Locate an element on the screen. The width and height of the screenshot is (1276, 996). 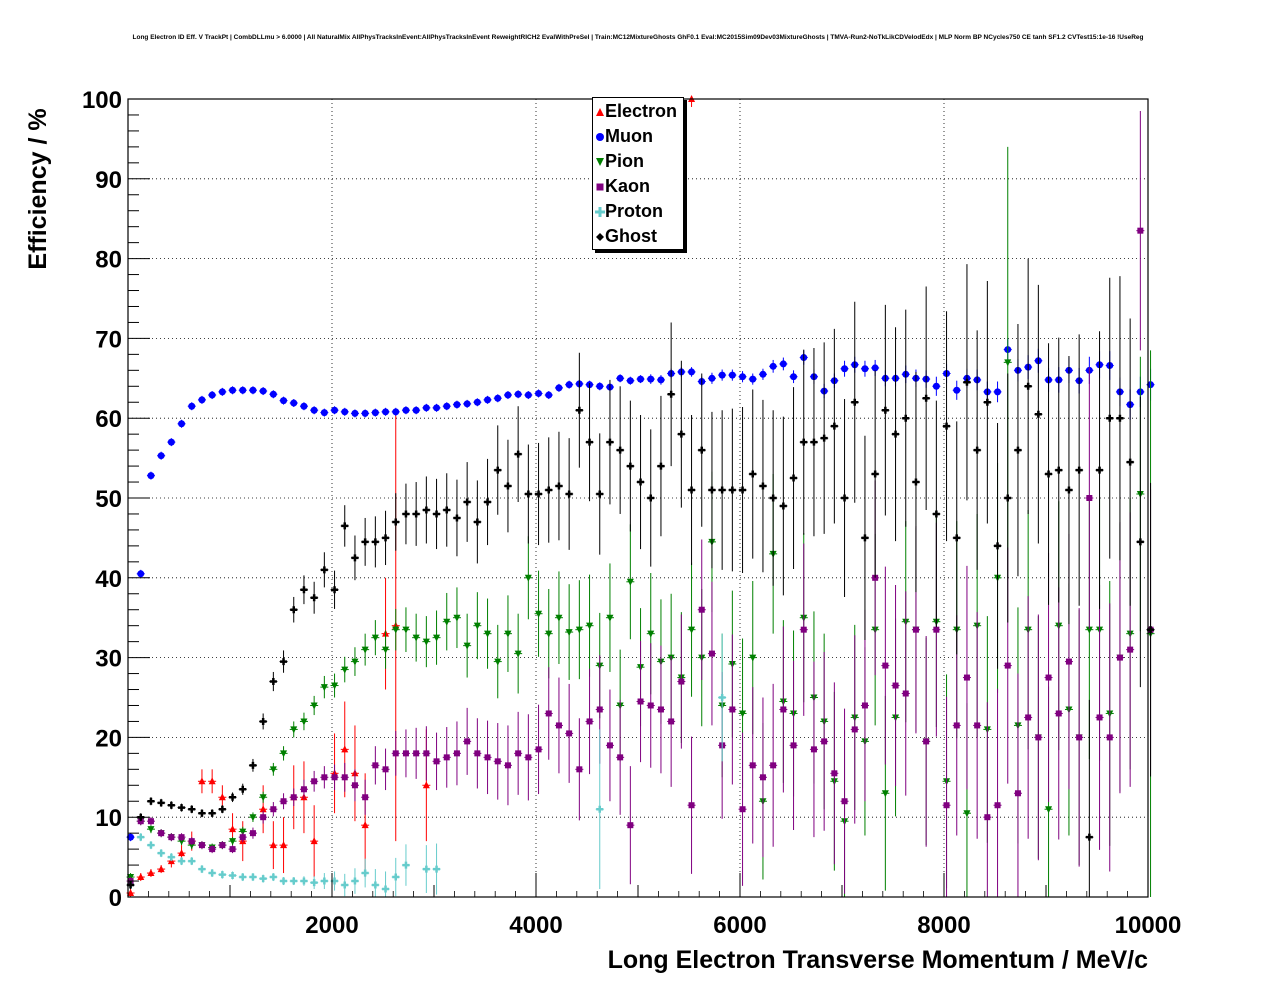
y-axis-title: Efficiency / % is located at coordinates (38, 189).